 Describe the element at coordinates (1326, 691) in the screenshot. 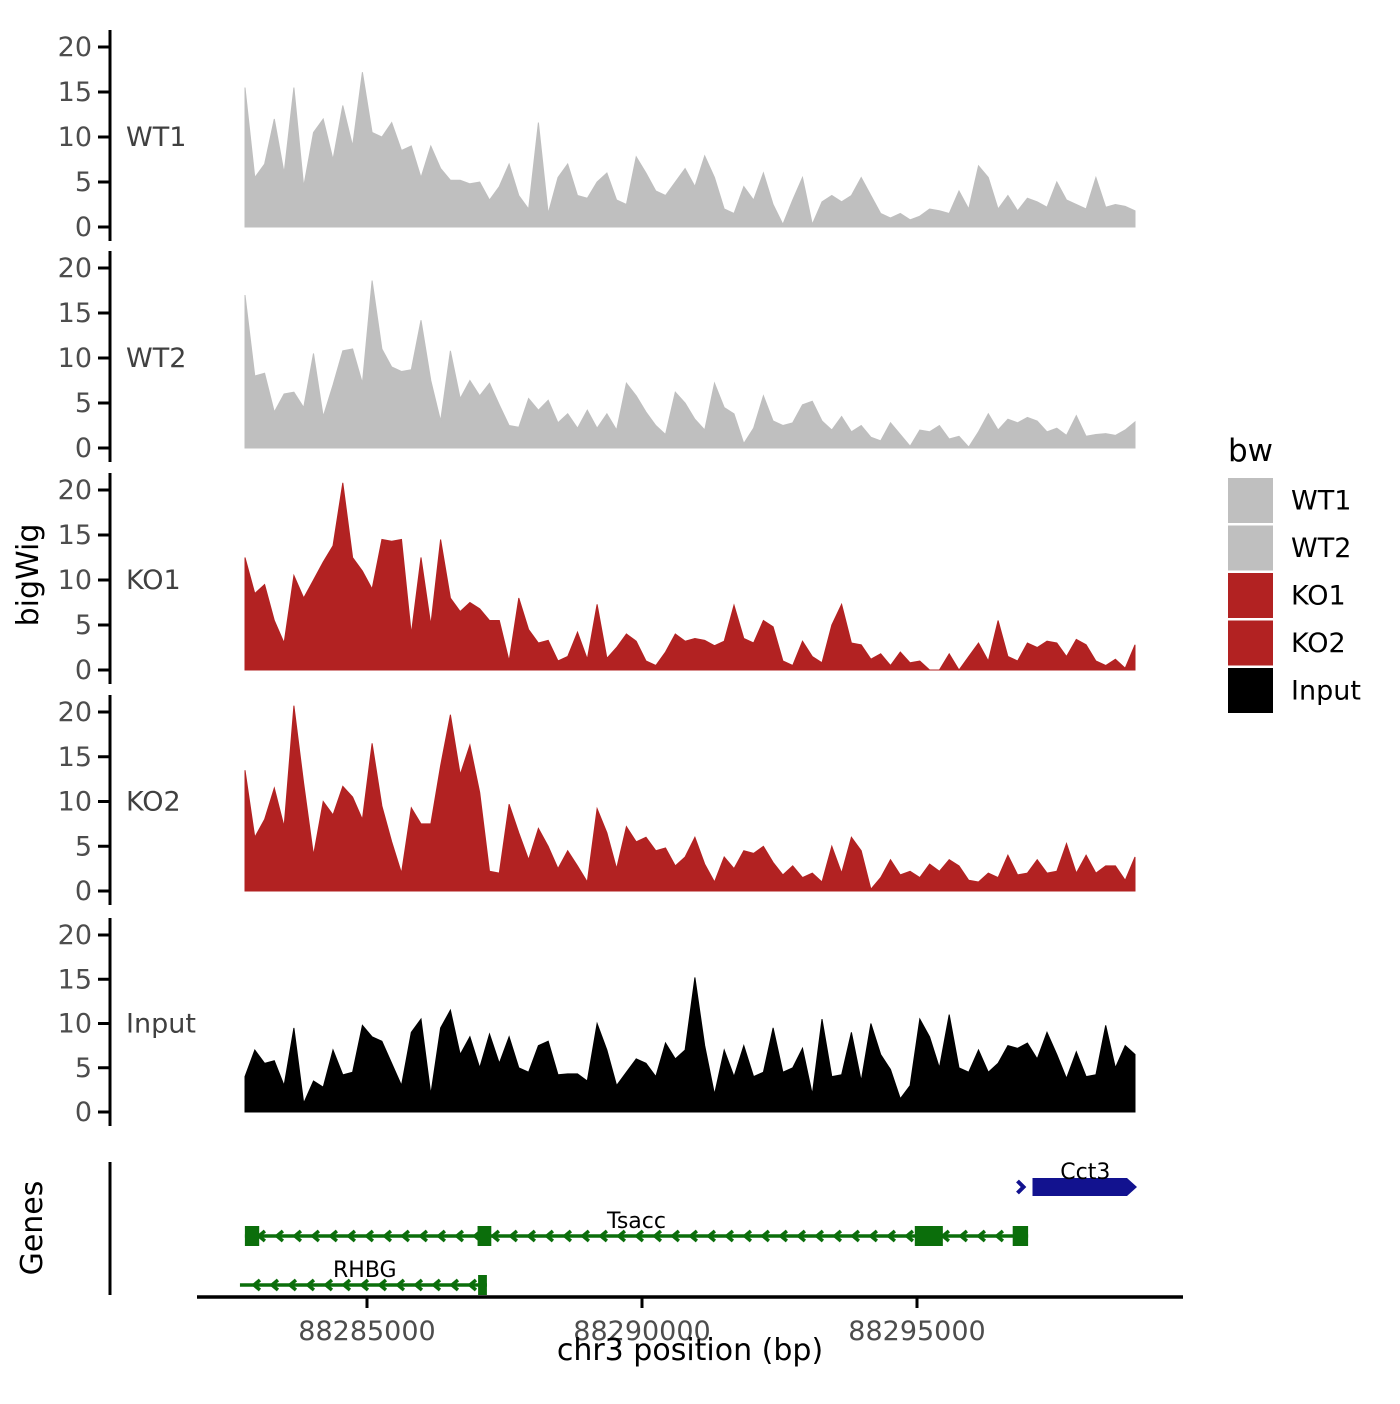

I see `legend-label-input: Input` at that location.